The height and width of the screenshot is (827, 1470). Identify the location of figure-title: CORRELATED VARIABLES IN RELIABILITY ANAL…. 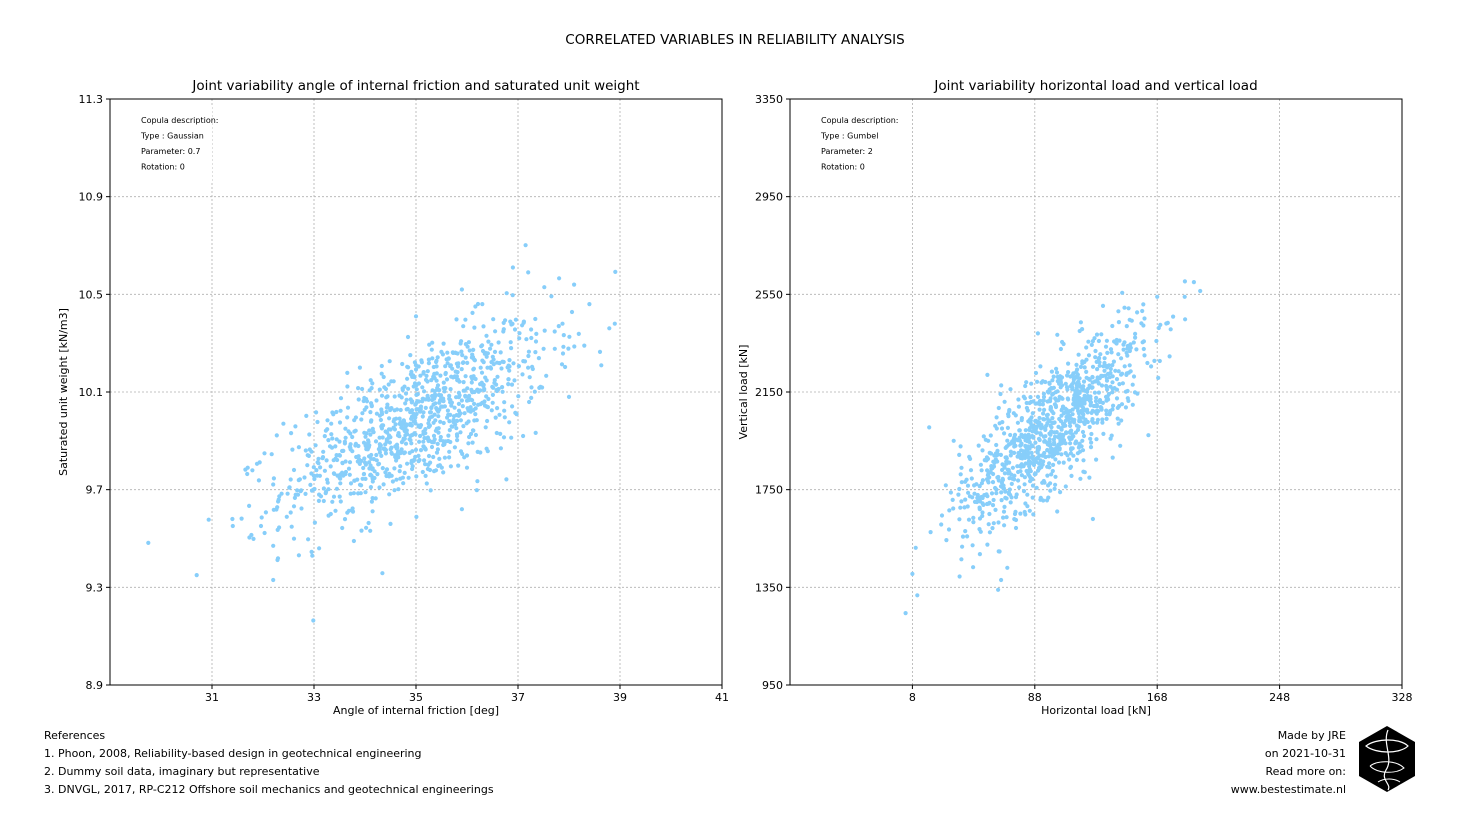
(735, 40).